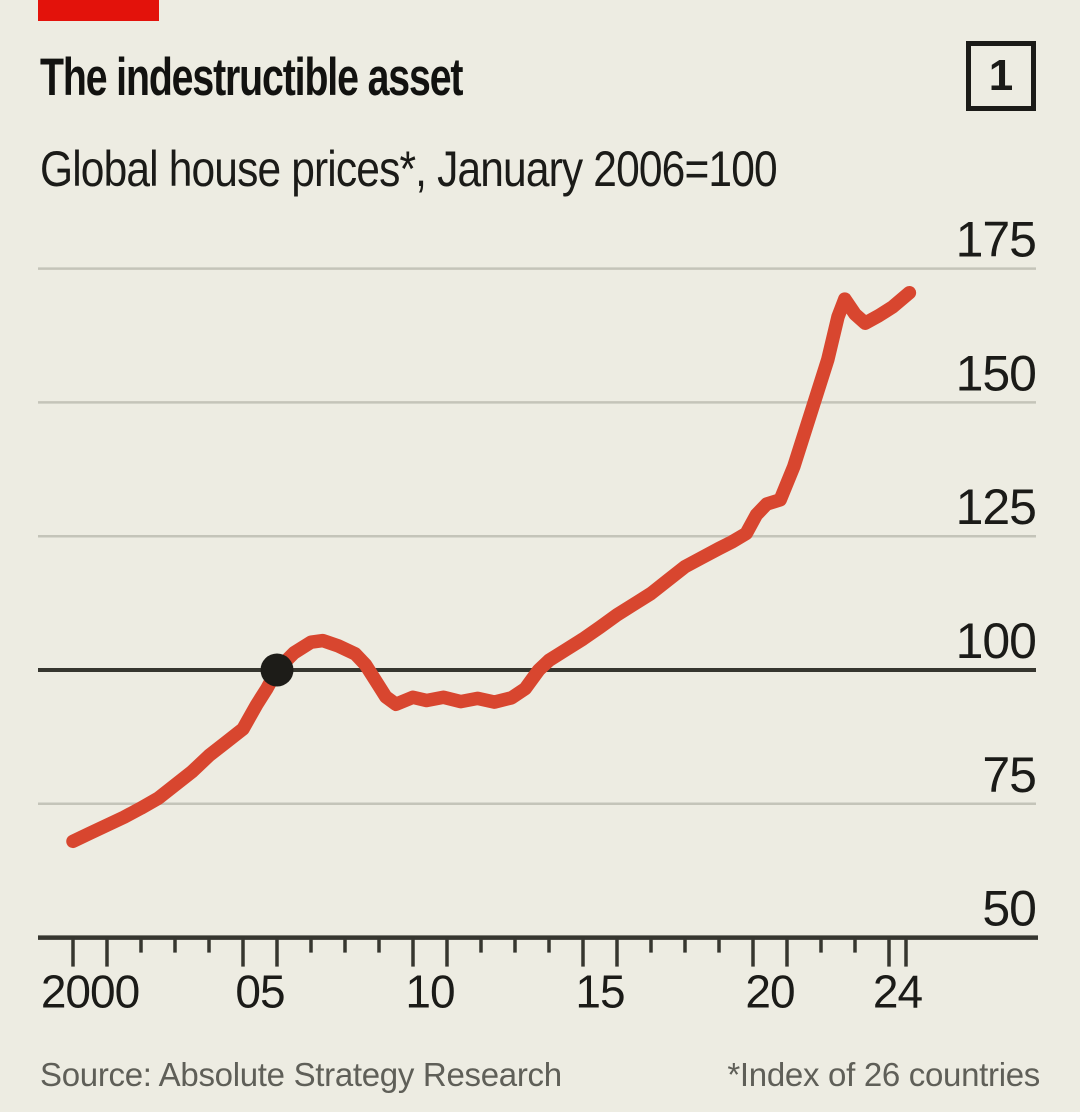 The height and width of the screenshot is (1112, 1080). What do you see at coordinates (429, 992) in the screenshot?
I see `x-axis-label: 10` at bounding box center [429, 992].